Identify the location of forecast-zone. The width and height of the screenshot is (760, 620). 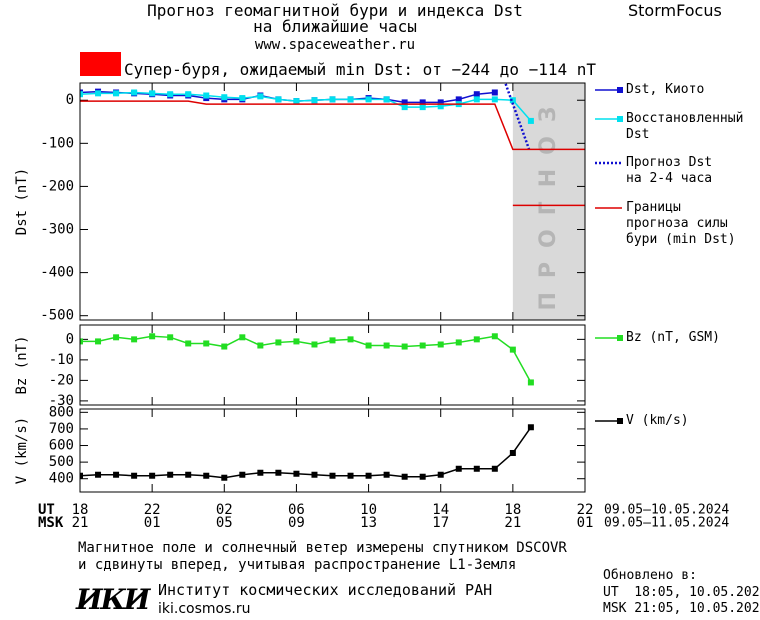
(548, 201).